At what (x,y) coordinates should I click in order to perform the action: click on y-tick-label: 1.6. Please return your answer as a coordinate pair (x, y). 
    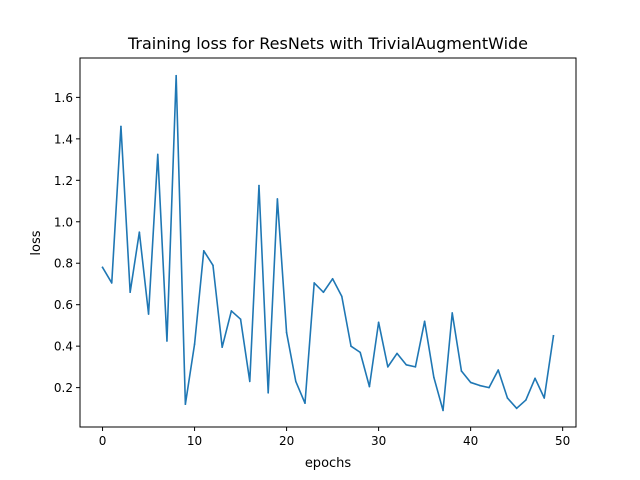
    Looking at the image, I should click on (63, 98).